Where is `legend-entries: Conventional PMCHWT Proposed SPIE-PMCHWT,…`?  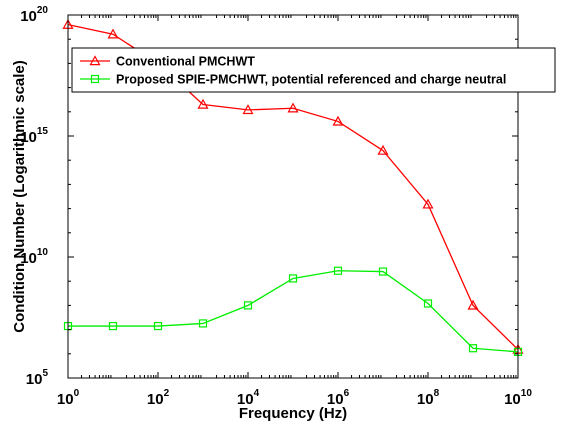 legend-entries: Conventional PMCHWT Proposed SPIE-PMCHWT,… is located at coordinates (293, 71).